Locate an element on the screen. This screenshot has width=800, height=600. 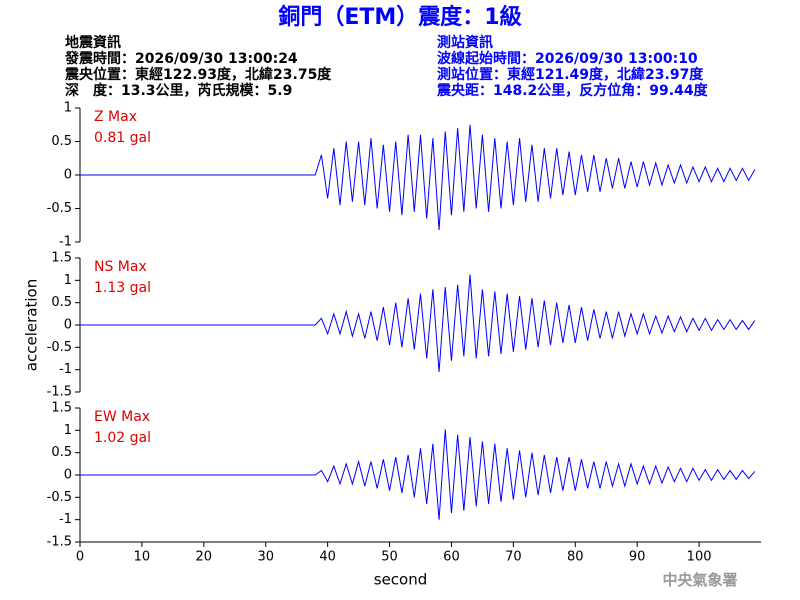
x-tick-label: 20 is located at coordinates (204, 557).